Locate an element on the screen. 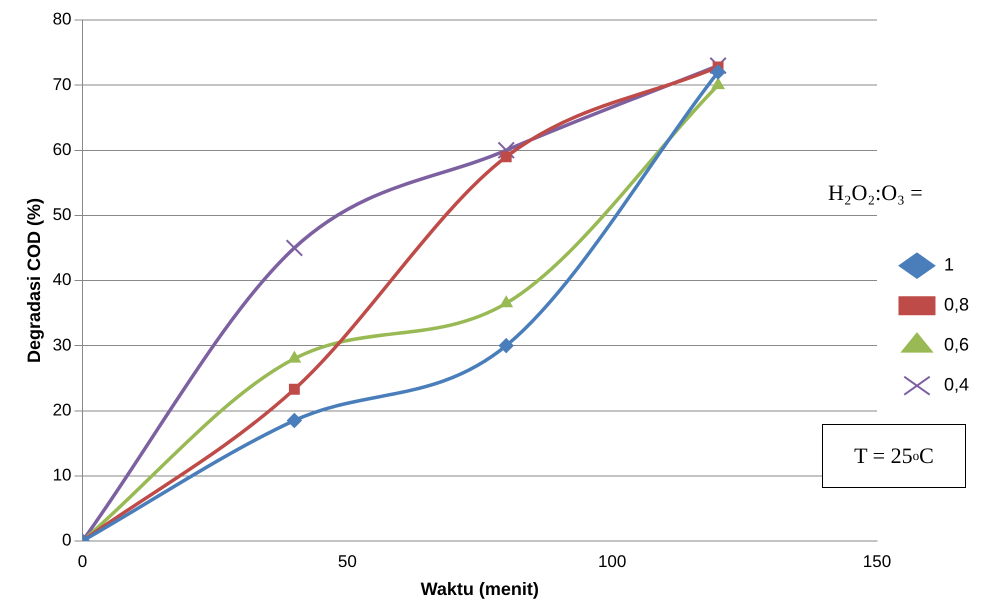  legend-label: 0,6 is located at coordinates (957, 344).